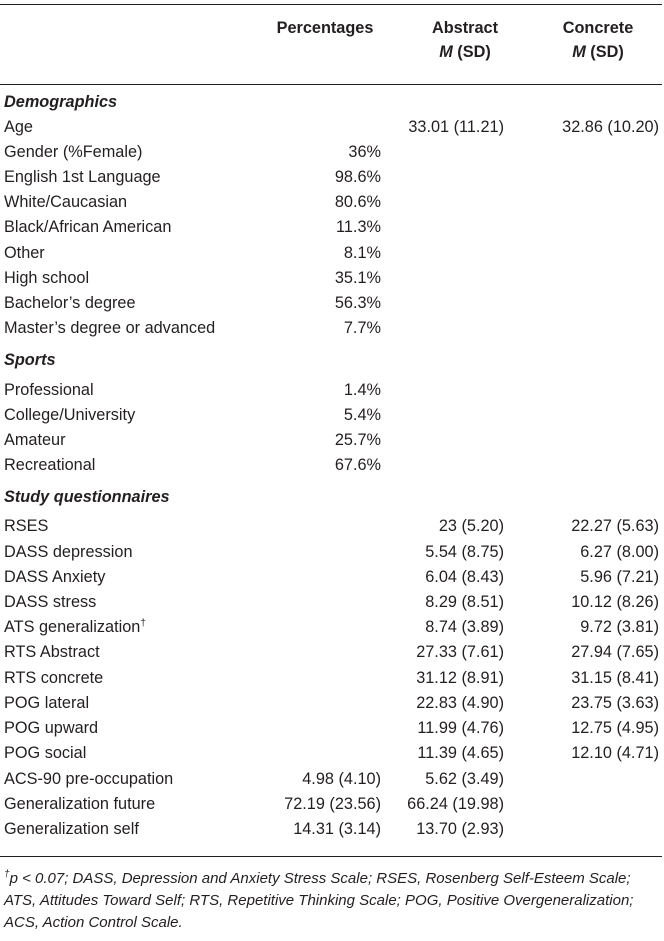 This screenshot has height=941, width=664. Describe the element at coordinates (54, 678) in the screenshot. I see `row-label: RTS concrete` at that location.